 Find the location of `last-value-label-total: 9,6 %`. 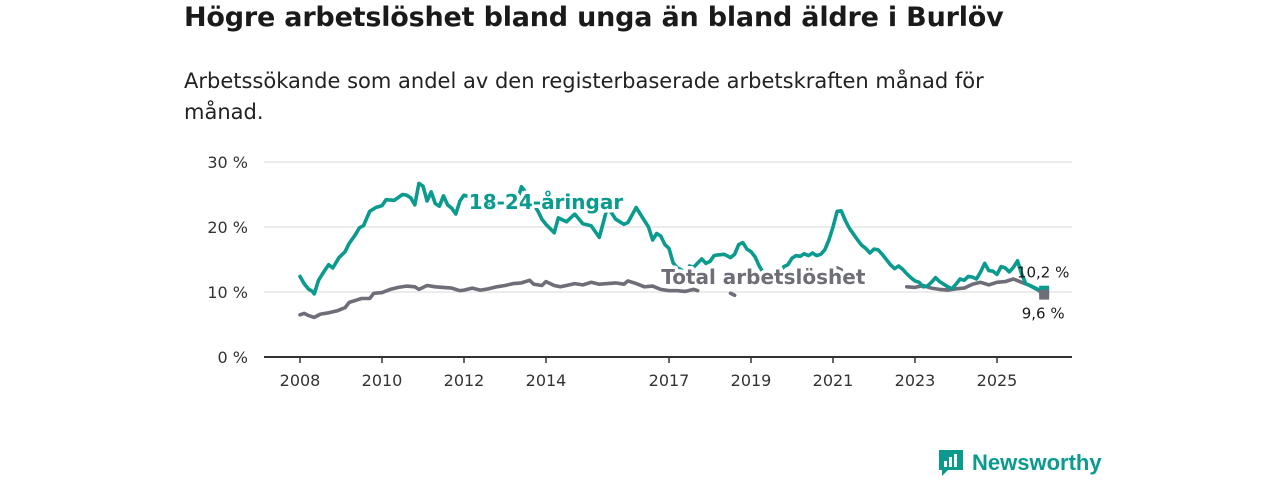

last-value-label-total: 9,6 % is located at coordinates (1043, 314).